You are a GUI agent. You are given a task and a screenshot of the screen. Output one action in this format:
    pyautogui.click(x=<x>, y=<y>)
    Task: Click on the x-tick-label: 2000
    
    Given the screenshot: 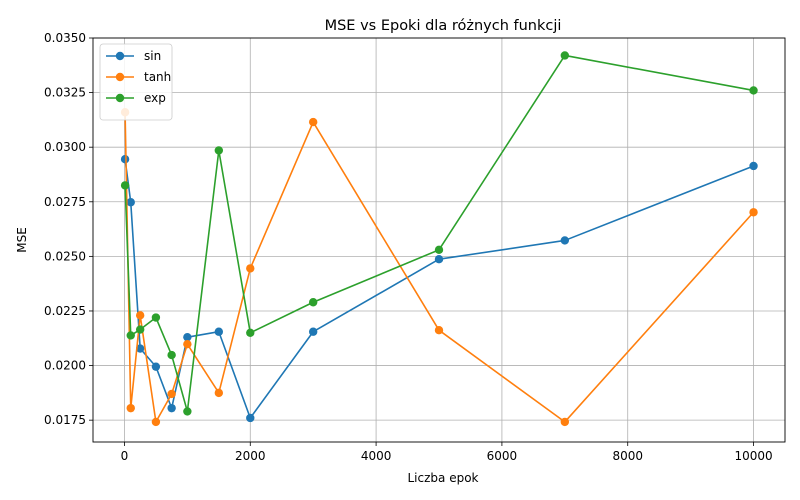 What is the action you would take?
    pyautogui.click(x=250, y=456)
    